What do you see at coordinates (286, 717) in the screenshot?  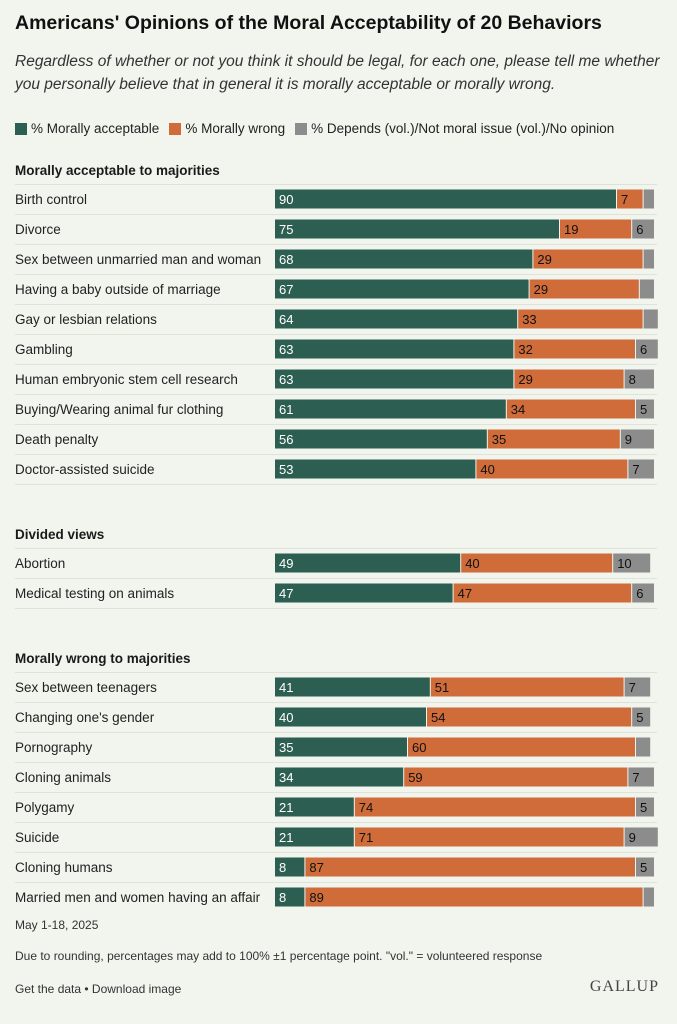 I see `data-label-acceptable: 40` at bounding box center [286, 717].